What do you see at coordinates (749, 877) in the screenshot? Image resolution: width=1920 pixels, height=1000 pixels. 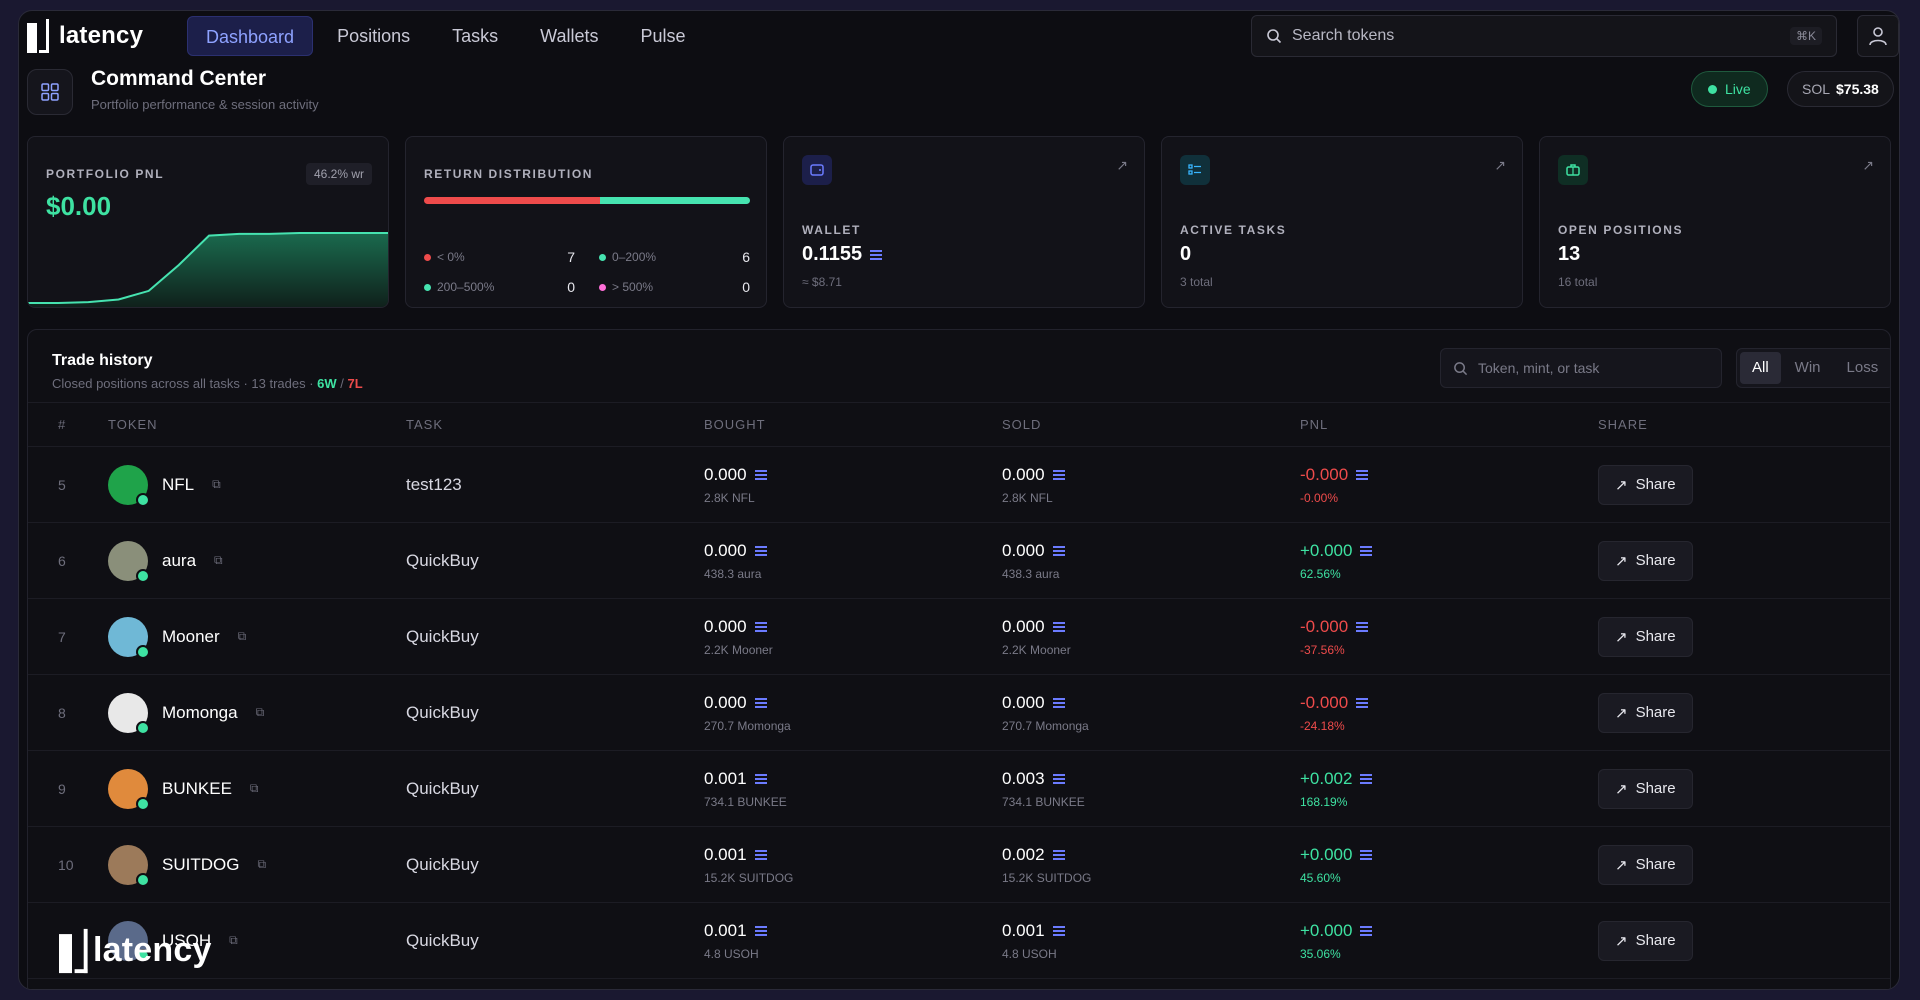 I see `bought-qty: 15.2K SUITDOG` at bounding box center [749, 877].